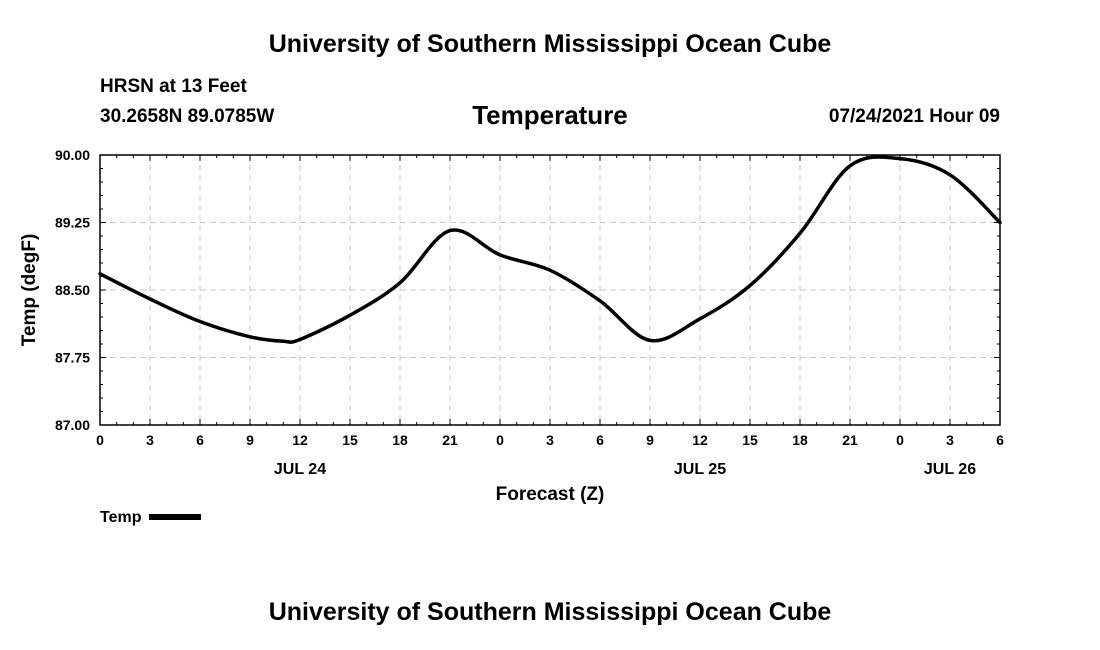 The width and height of the screenshot is (1100, 650). Describe the element at coordinates (700, 469) in the screenshot. I see `date-label: JUL 25` at that location.